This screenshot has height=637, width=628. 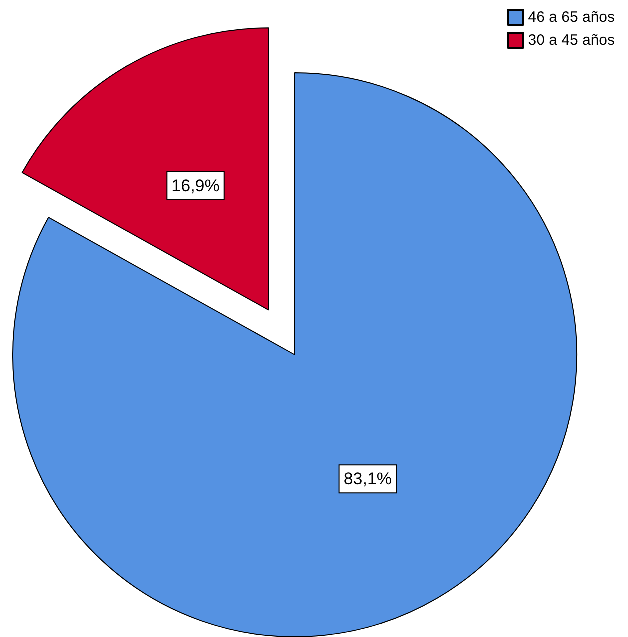 I want to click on legend-label: 46 a 65 años, so click(x=572, y=17).